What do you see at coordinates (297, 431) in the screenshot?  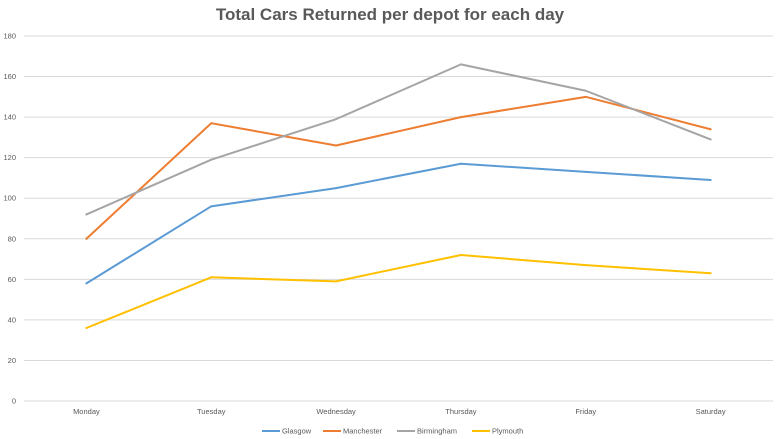 I see `legend-label: Glasgow` at bounding box center [297, 431].